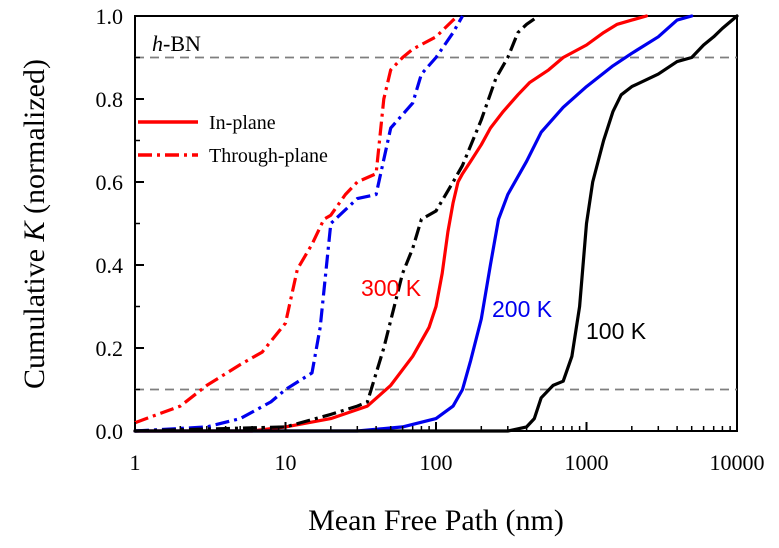  What do you see at coordinates (522, 309) in the screenshot?
I see `label-200K: 200 K` at bounding box center [522, 309].